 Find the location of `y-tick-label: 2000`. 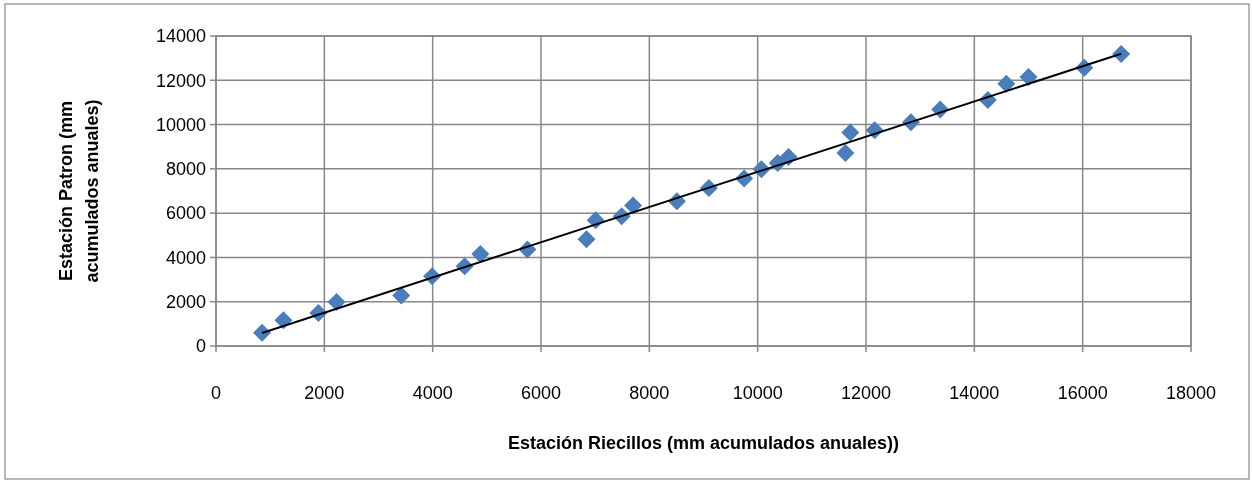

y-tick-label: 2000 is located at coordinates (185, 302).